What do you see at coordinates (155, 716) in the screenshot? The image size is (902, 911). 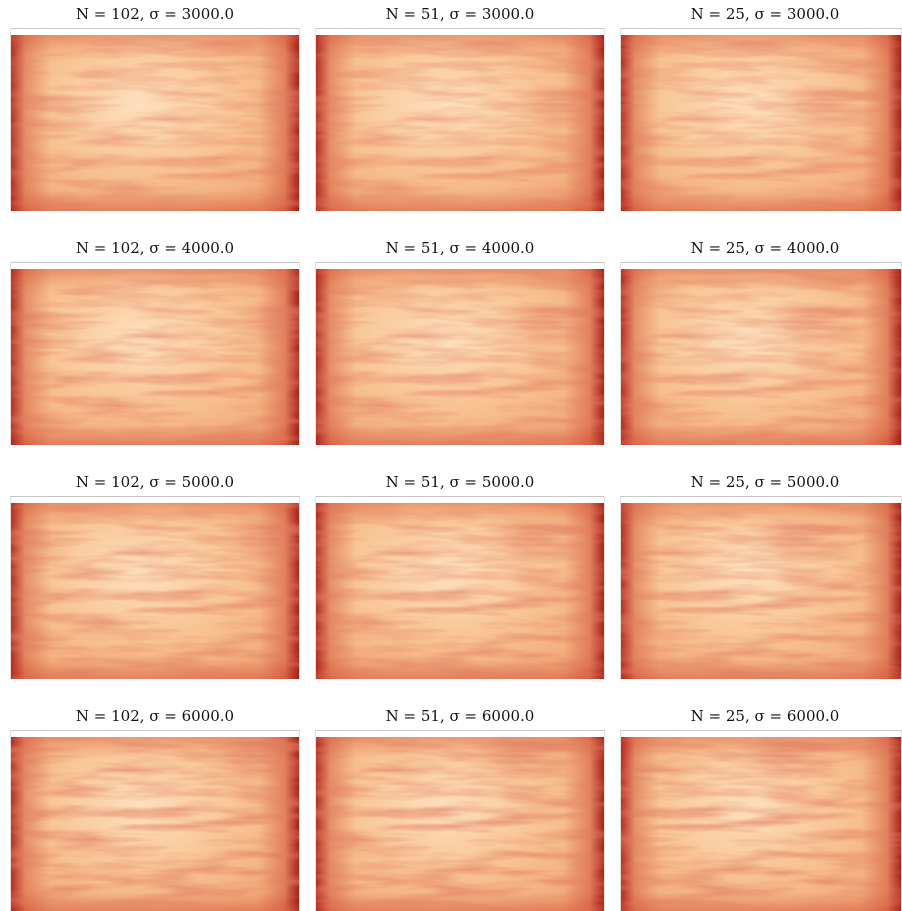 I see `panel-title: N = 102, σ = 6000.0` at bounding box center [155, 716].